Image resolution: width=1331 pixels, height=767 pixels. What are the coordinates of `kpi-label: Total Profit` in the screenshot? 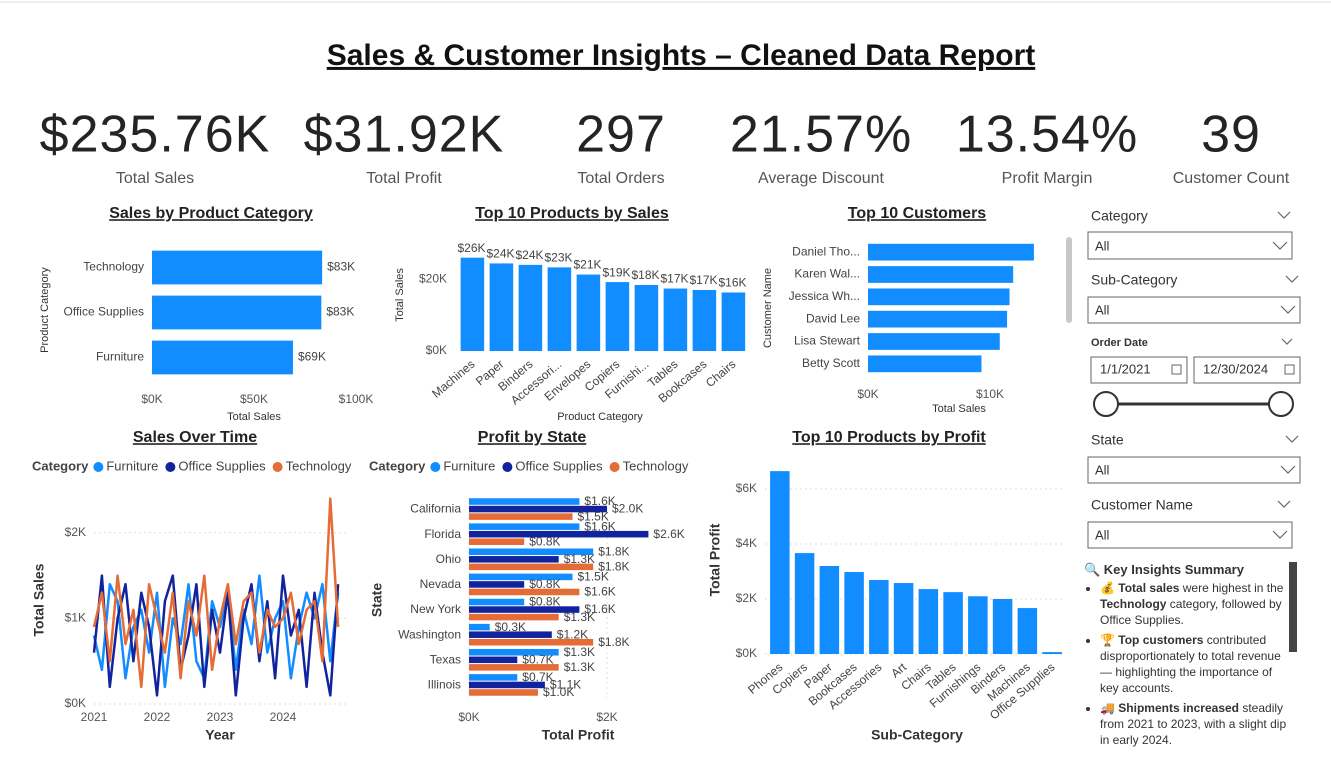 It's located at (404, 178).